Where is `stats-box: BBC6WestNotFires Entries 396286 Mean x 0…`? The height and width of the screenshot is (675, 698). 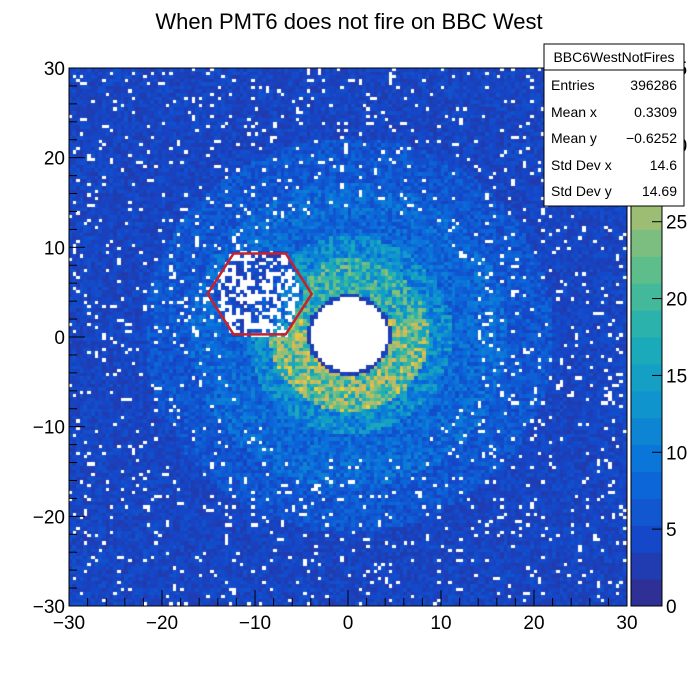
stats-box: BBC6WestNotFires Entries 396286 Mean x 0… is located at coordinates (614, 125).